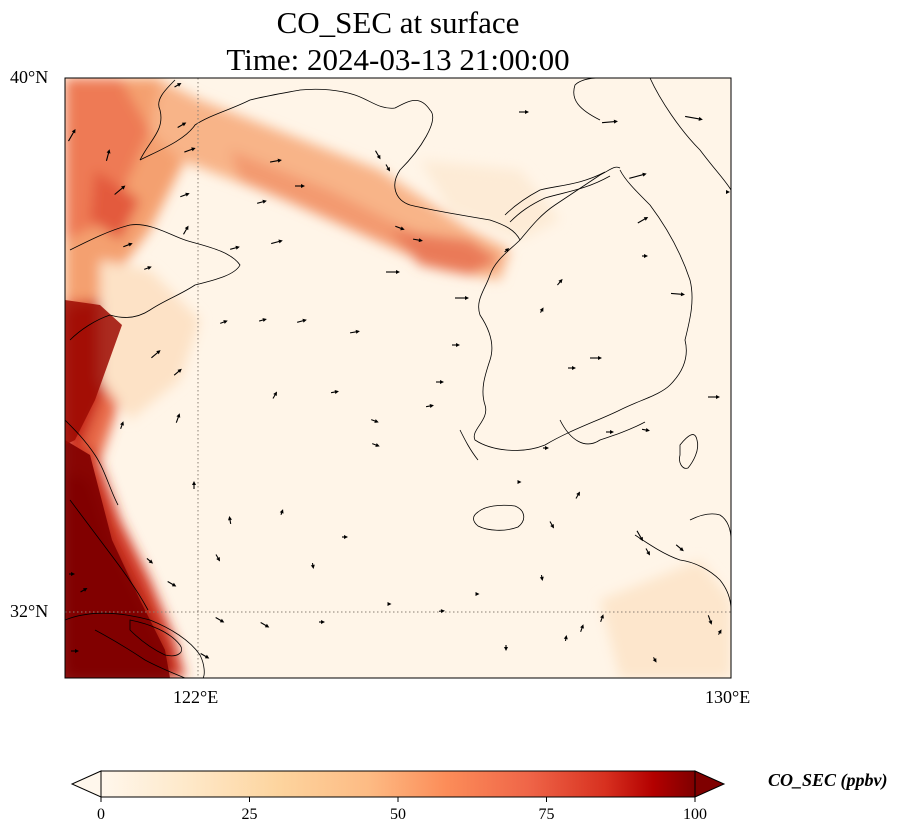 The image size is (916, 836). I want to click on colorbar-tick-25: 25, so click(249, 814).